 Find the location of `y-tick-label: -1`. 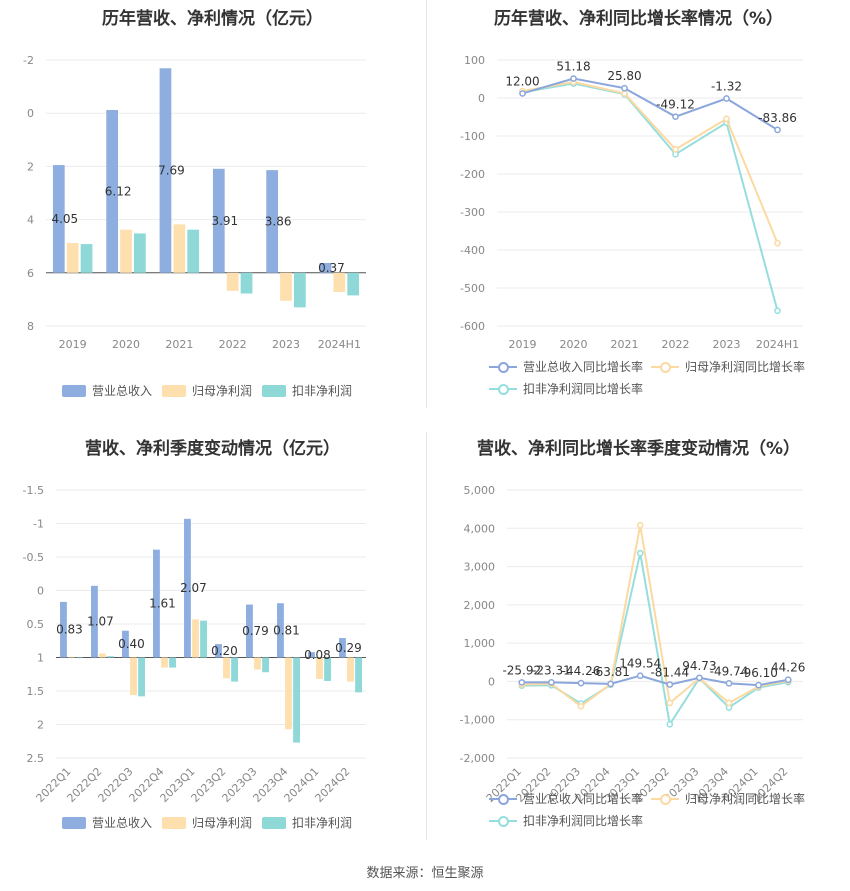

y-tick-label: -1 is located at coordinates (38, 524).